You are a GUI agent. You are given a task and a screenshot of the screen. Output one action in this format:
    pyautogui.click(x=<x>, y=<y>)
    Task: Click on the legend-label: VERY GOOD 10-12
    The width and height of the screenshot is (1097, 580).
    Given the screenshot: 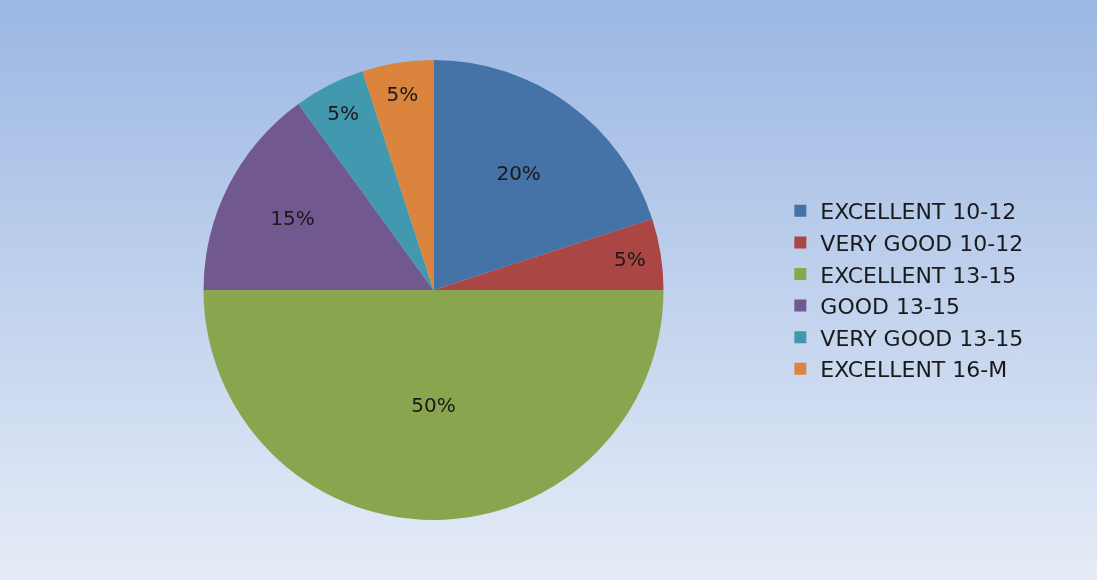 What is the action you would take?
    pyautogui.click(x=922, y=243)
    